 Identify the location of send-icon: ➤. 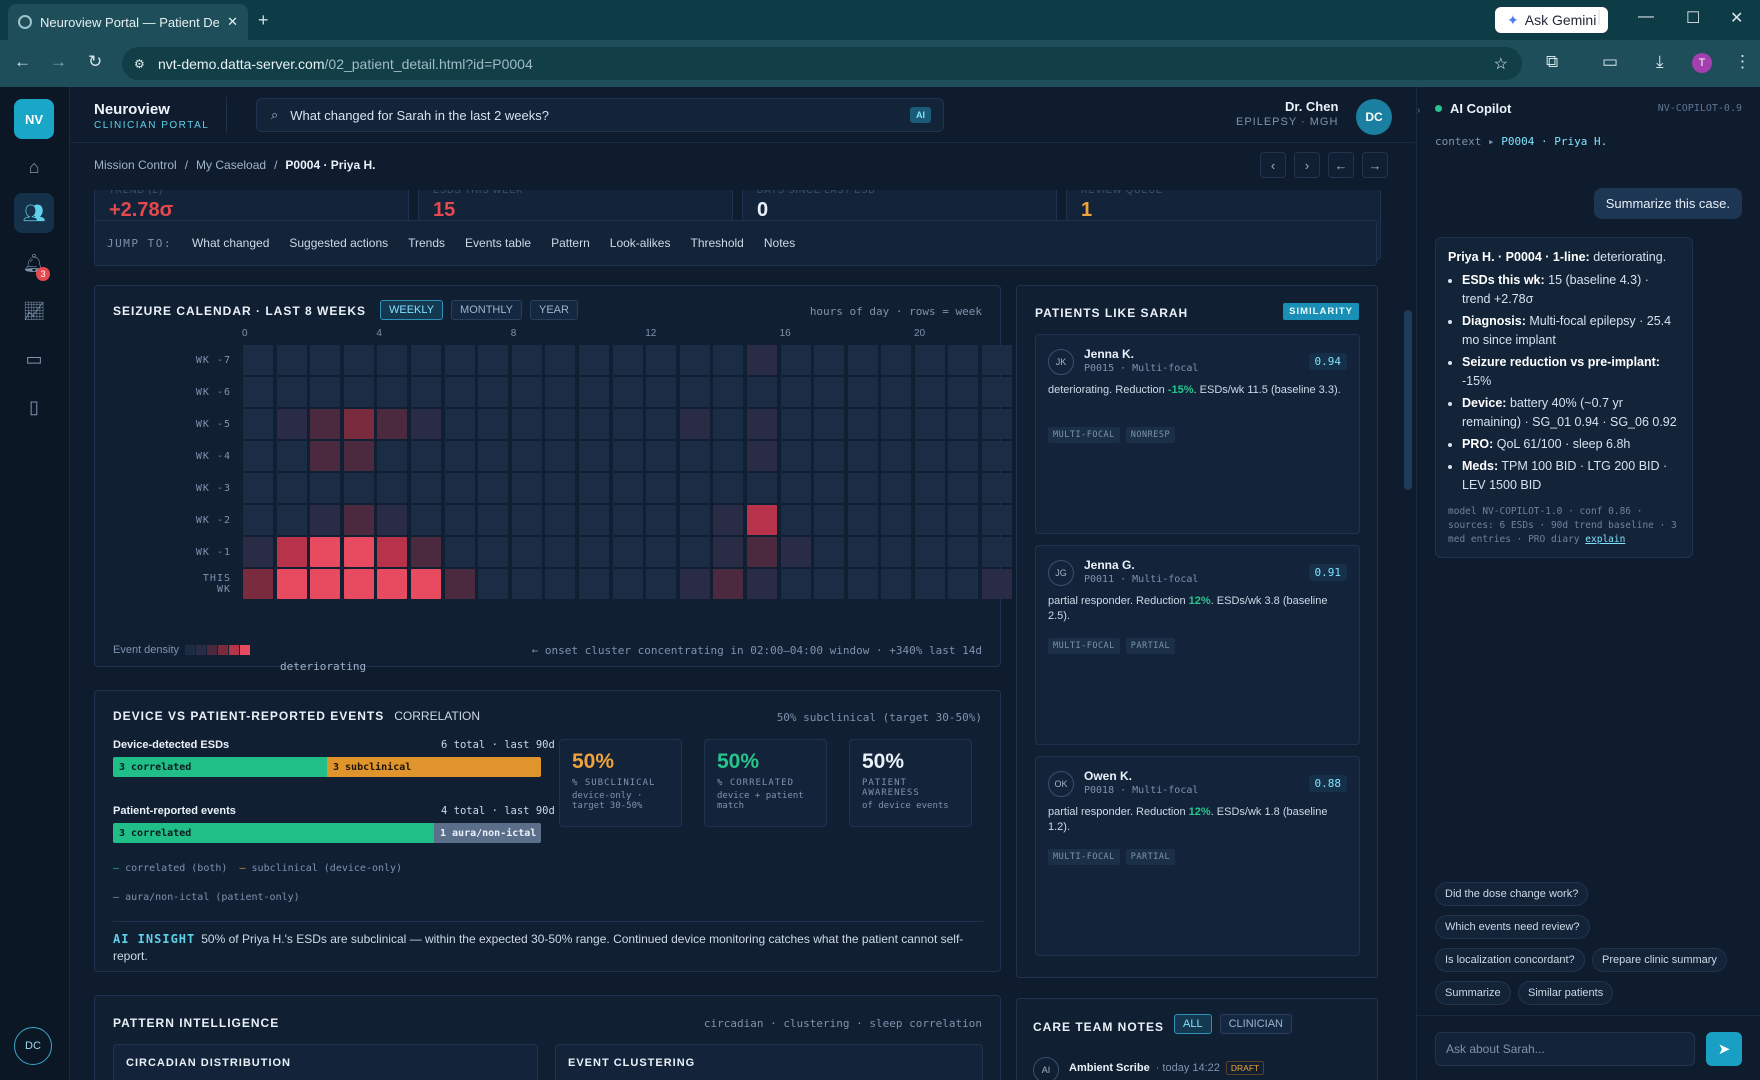
(1724, 1049).